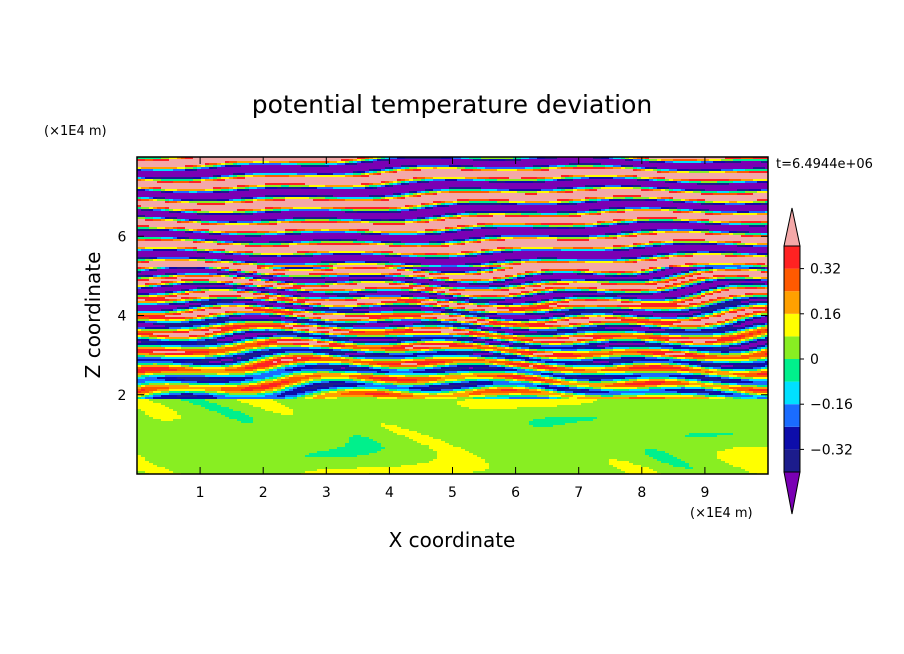  I want to click on colorbar-tick-label: 0, so click(814, 360).